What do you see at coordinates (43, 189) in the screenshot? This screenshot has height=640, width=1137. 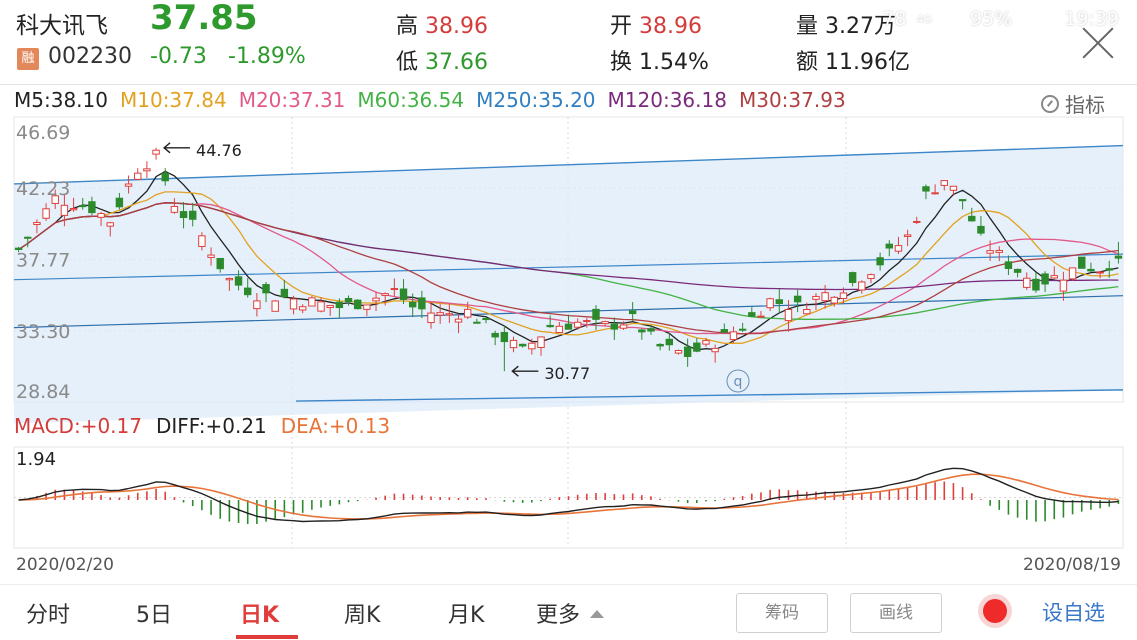 I see `price-tick-label: 42.23` at bounding box center [43, 189].